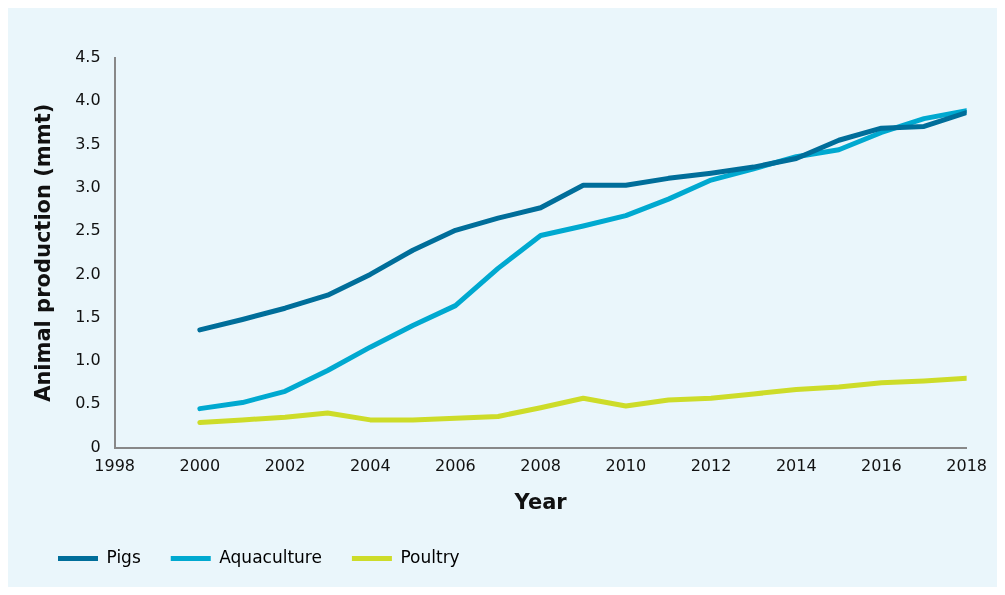 The image size is (1005, 595). I want to click on x-tick-label: 2000, so click(200, 466).